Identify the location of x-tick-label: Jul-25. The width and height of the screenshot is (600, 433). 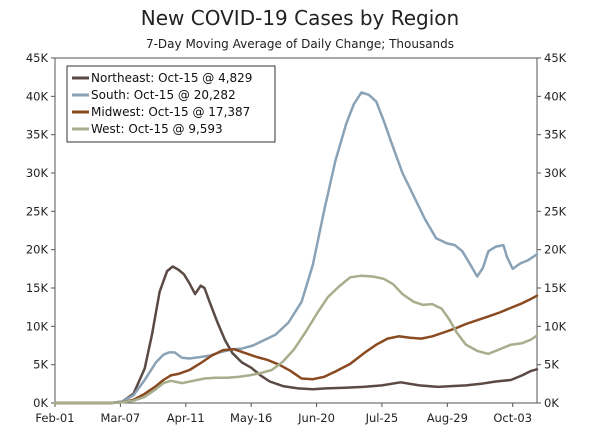
(382, 418).